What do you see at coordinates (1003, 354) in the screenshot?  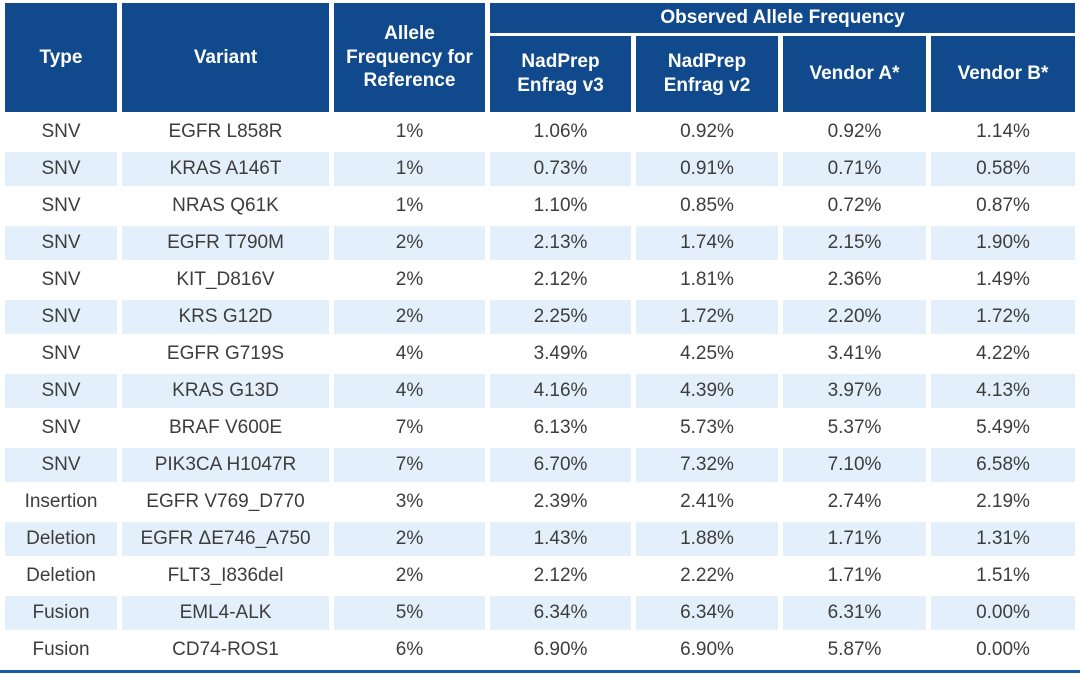 I see `cell-observed-vendor-b: 4.22%` at bounding box center [1003, 354].